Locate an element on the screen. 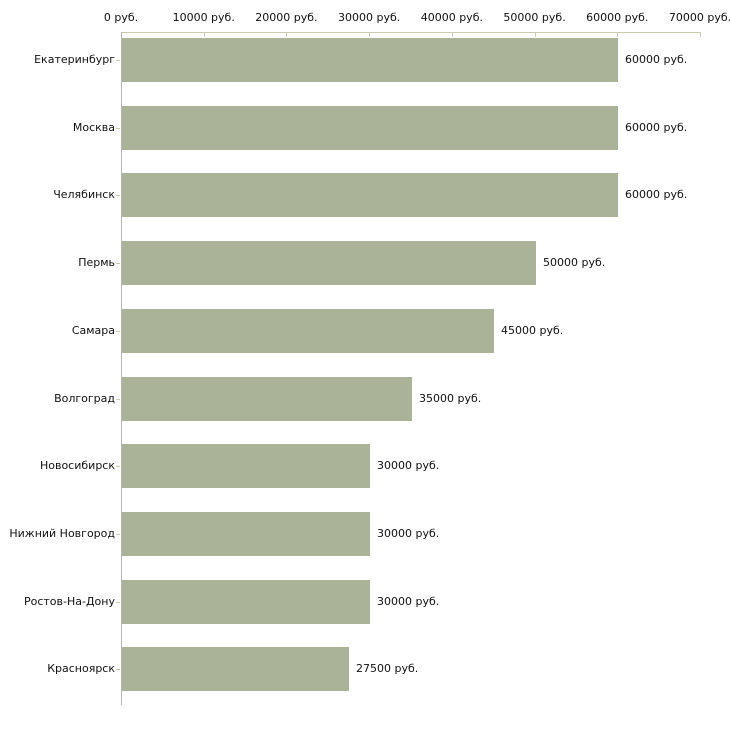  x-axis-tick-label: 10000 руб. is located at coordinates (203, 17).